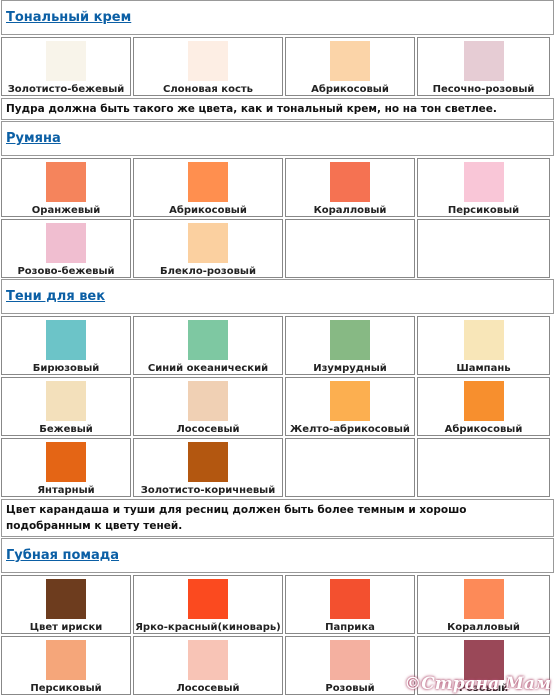  What do you see at coordinates (66, 271) in the screenshot?
I see `swatch-label: Розово-бежевый` at bounding box center [66, 271].